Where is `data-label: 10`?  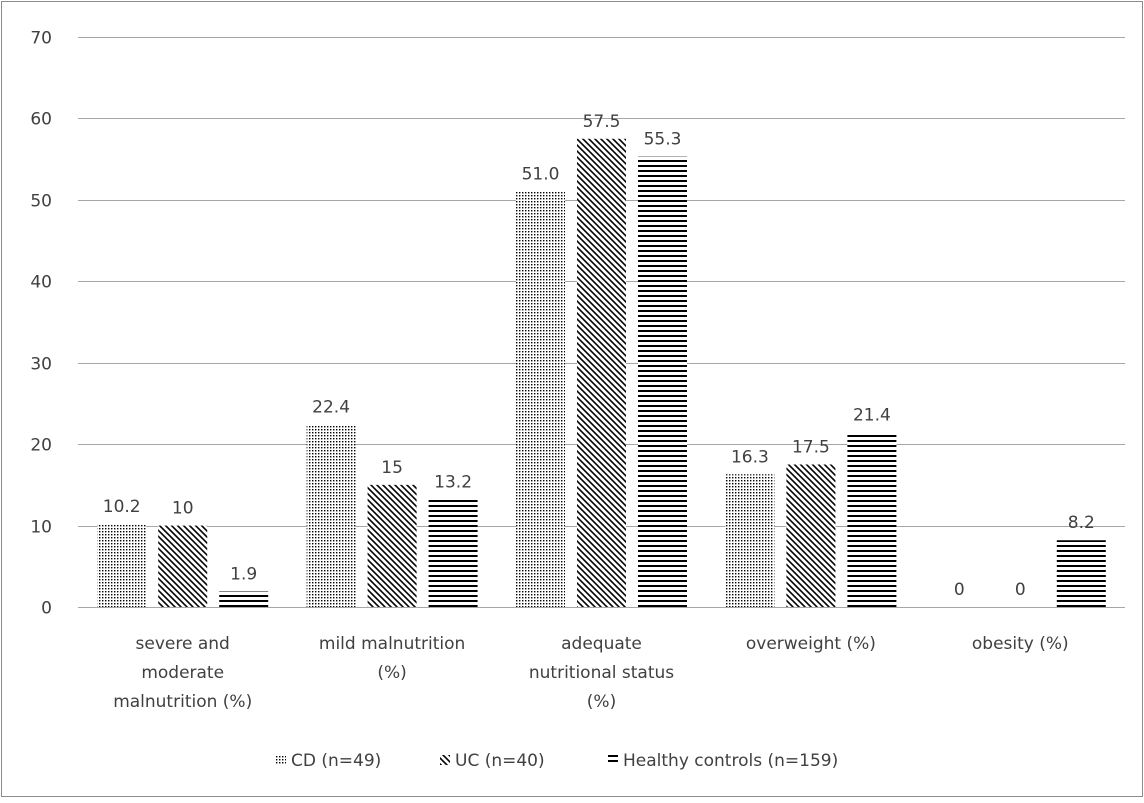
data-label: 10 is located at coordinates (183, 509).